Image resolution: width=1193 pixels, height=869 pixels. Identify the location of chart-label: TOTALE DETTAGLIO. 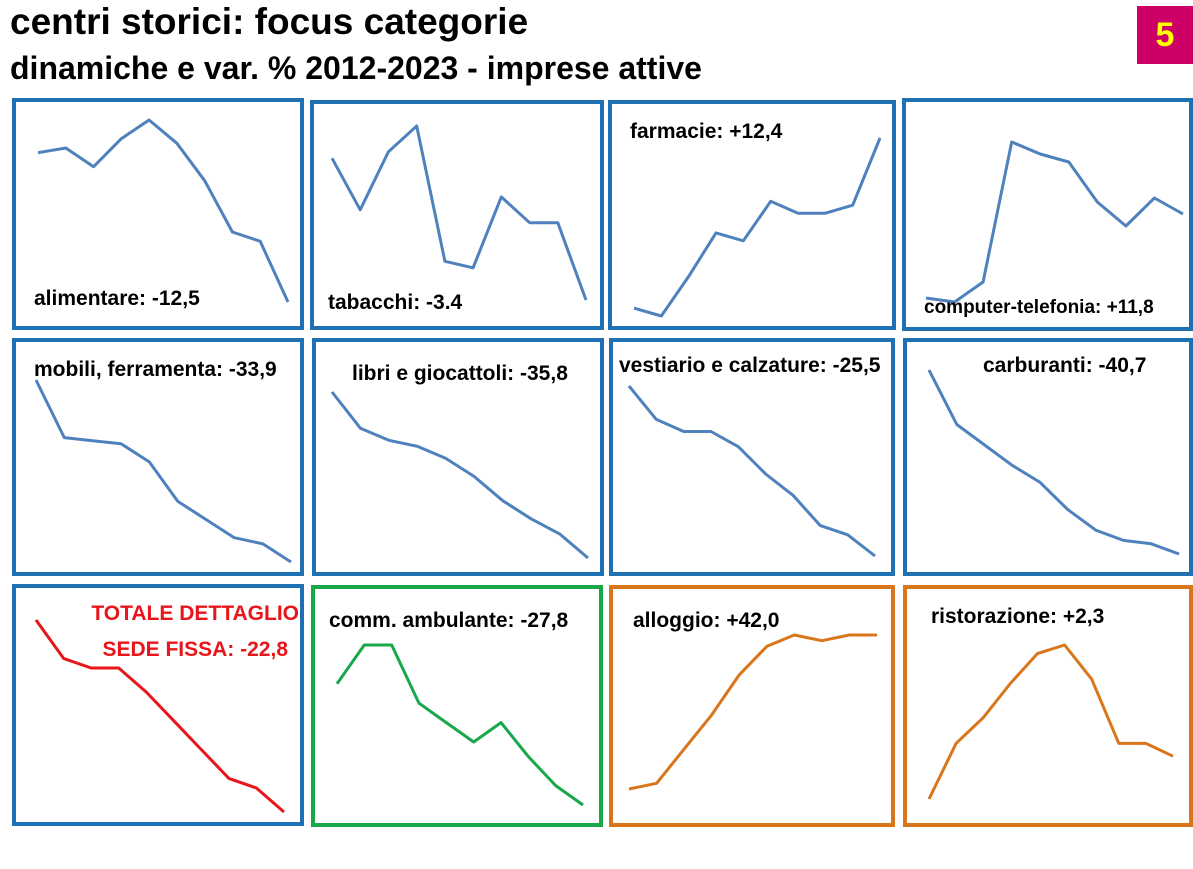
(195, 613).